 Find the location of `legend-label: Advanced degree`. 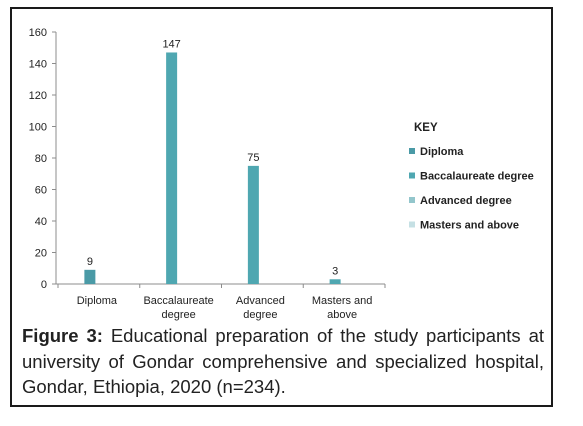

legend-label: Advanced degree is located at coordinates (466, 201).